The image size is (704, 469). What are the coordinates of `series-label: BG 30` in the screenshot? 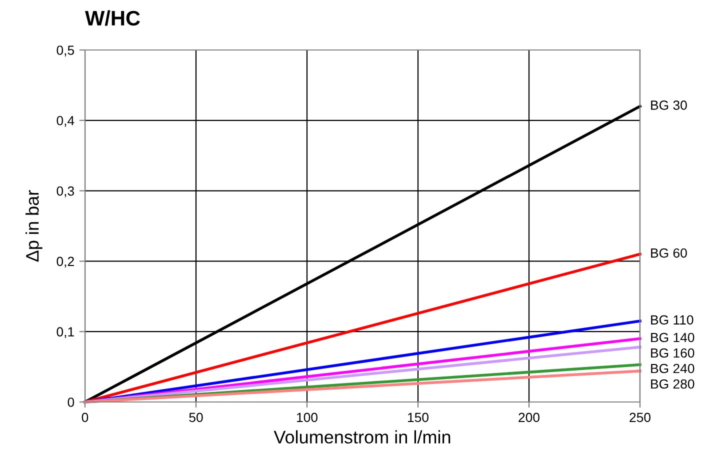 It's located at (669, 105).